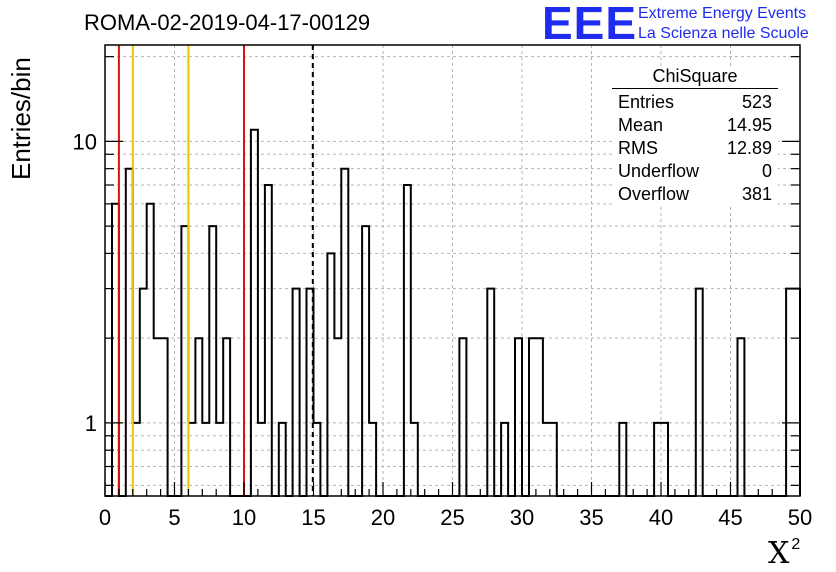 This screenshot has height=572, width=836. What do you see at coordinates (659, 171) in the screenshot?
I see `stats-label: Underflow` at bounding box center [659, 171].